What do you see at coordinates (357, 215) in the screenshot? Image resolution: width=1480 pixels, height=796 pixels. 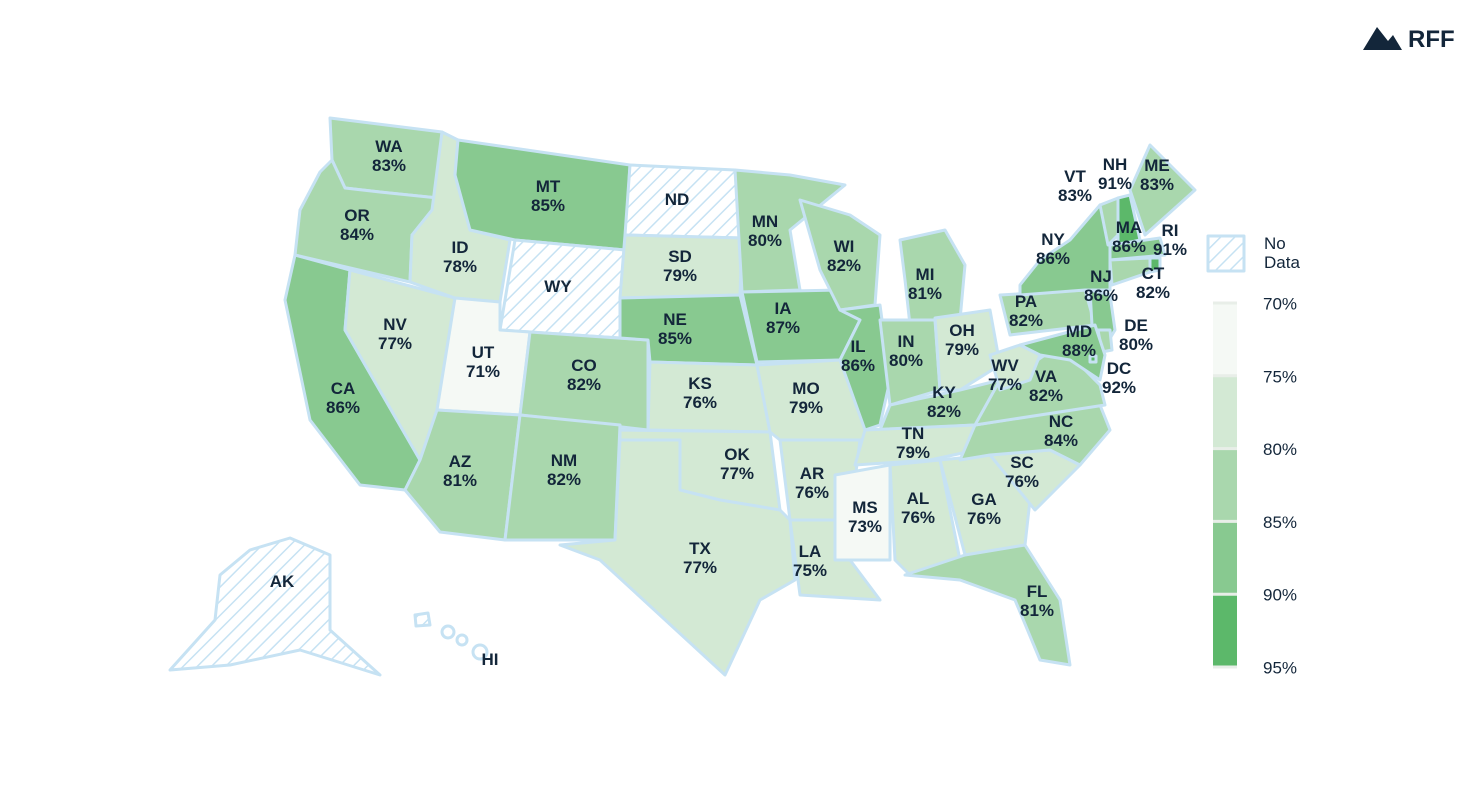 I see `state-label: OR` at bounding box center [357, 215].